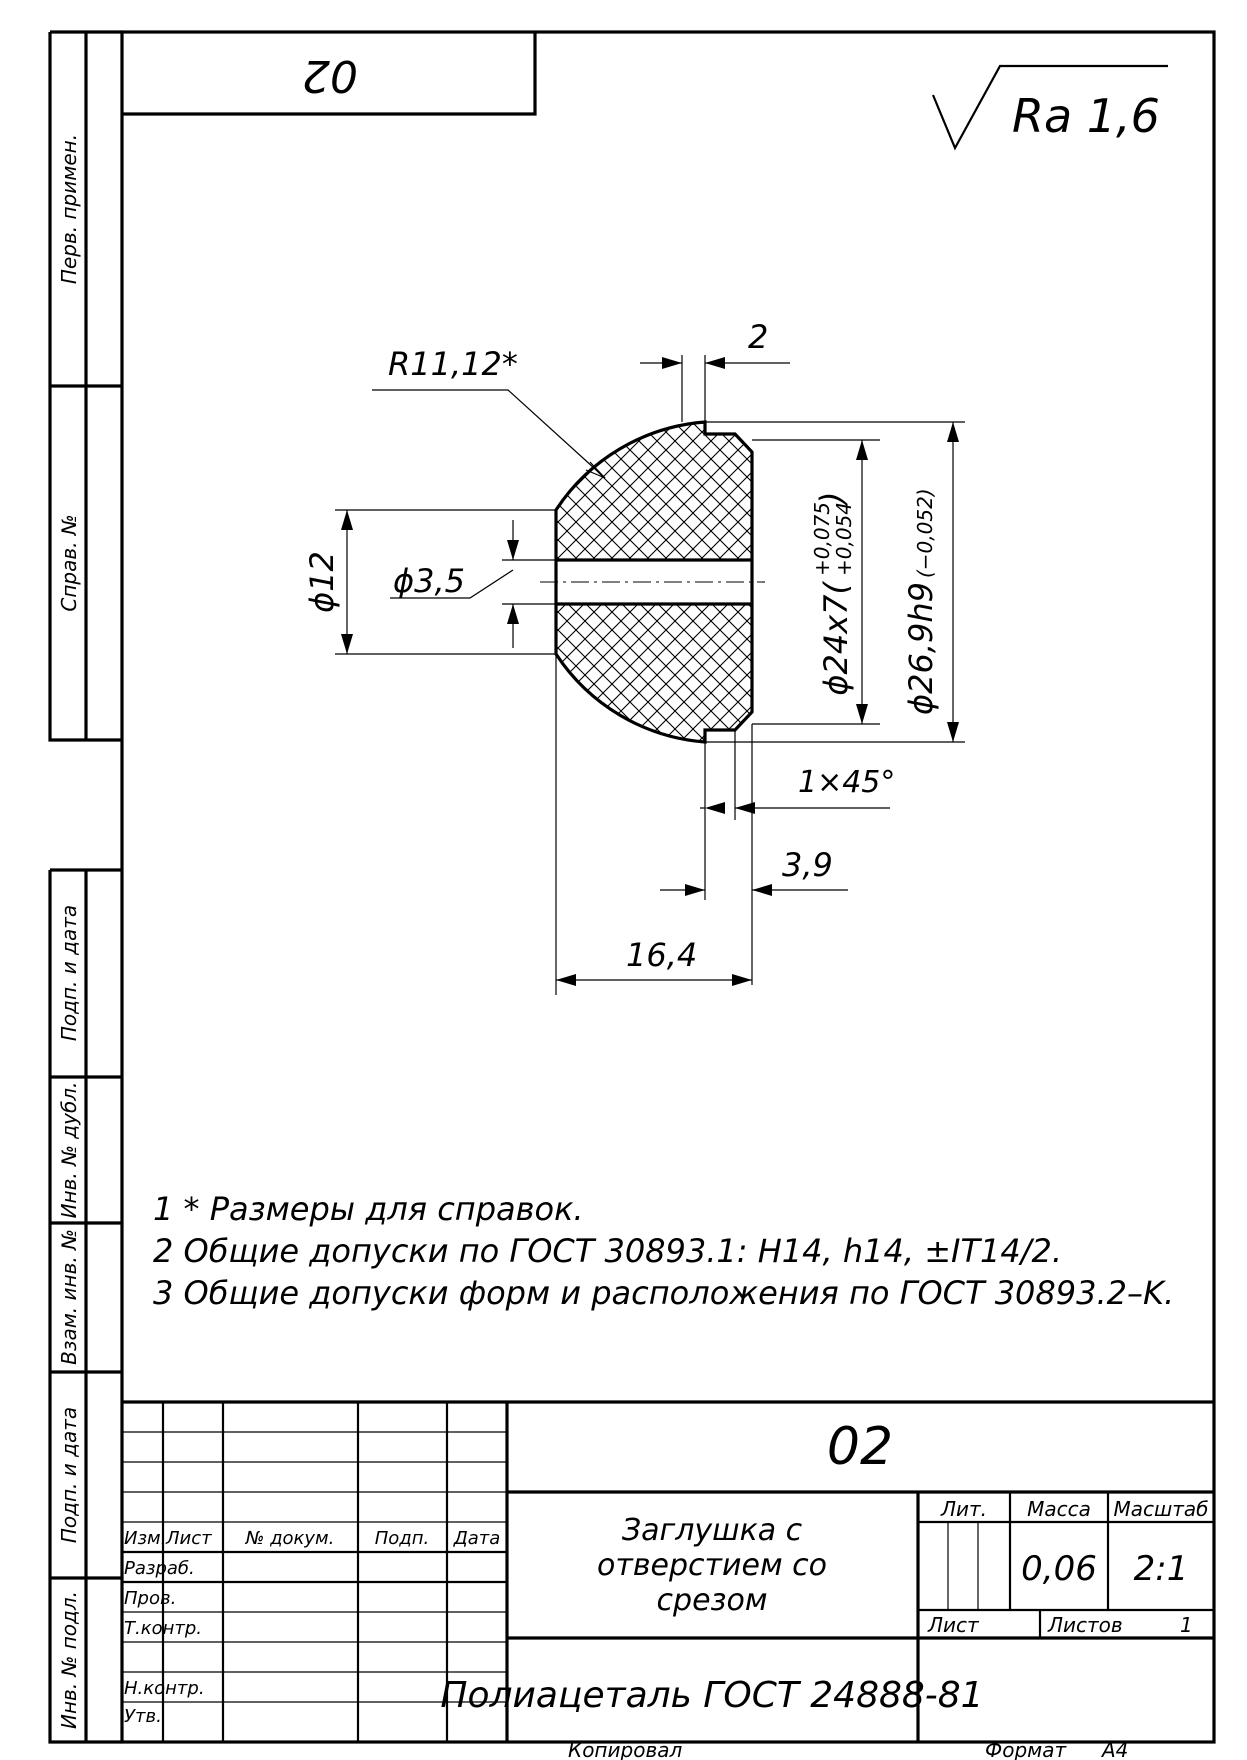  I want to click on col-data: Дата, so click(477, 1538).